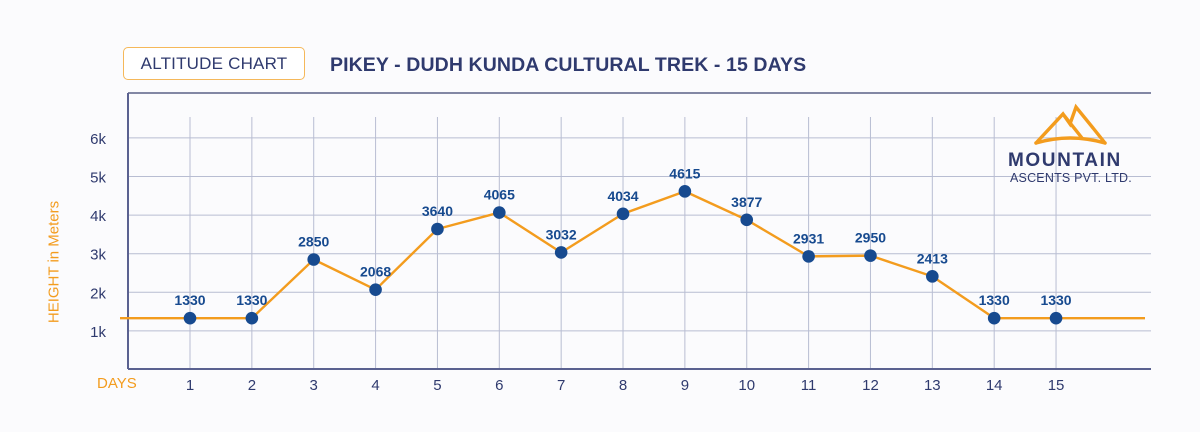 The width and height of the screenshot is (1200, 432). Describe the element at coordinates (214, 63) in the screenshot. I see `altitude-chart-badge: ALTITUDE CHART` at that location.